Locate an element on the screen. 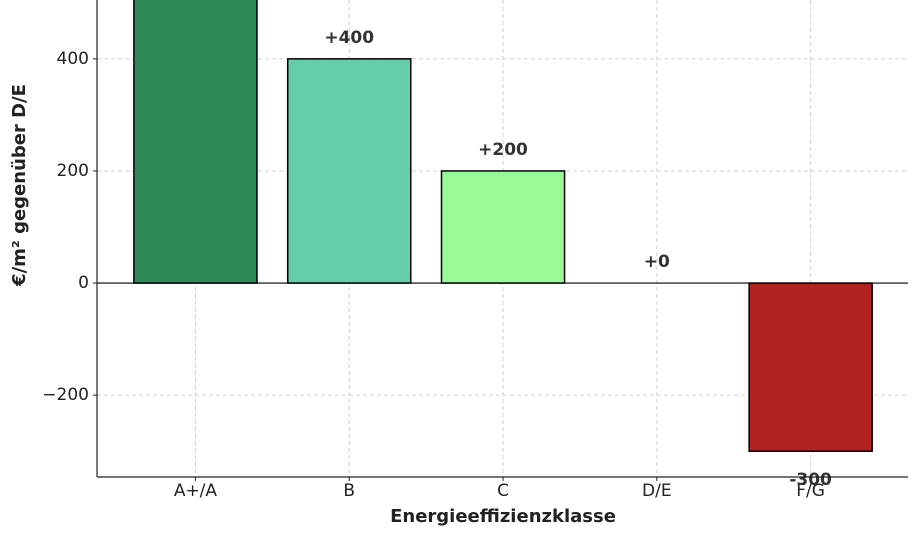  x-tick-label: C is located at coordinates (503, 491).